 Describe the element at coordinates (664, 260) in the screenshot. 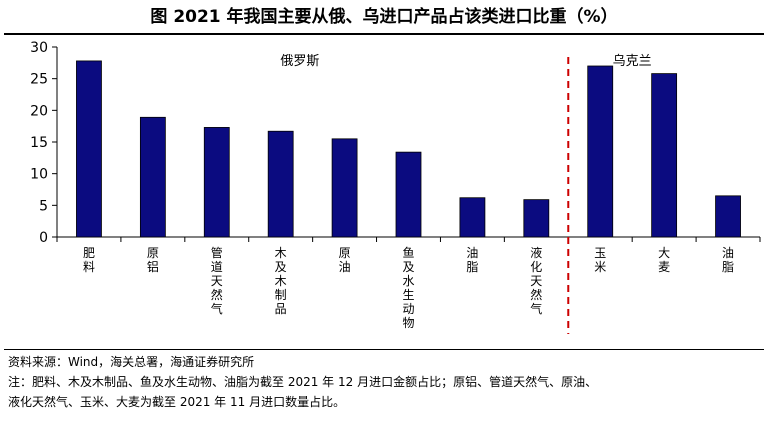

I see `x-tick-label: 大麦` at that location.